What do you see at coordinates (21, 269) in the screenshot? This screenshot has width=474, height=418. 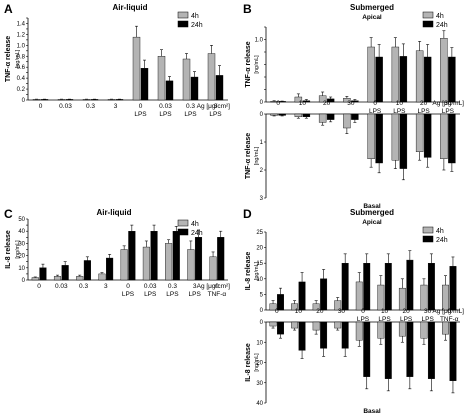 I see `y-tick-label: 10` at bounding box center [21, 269].